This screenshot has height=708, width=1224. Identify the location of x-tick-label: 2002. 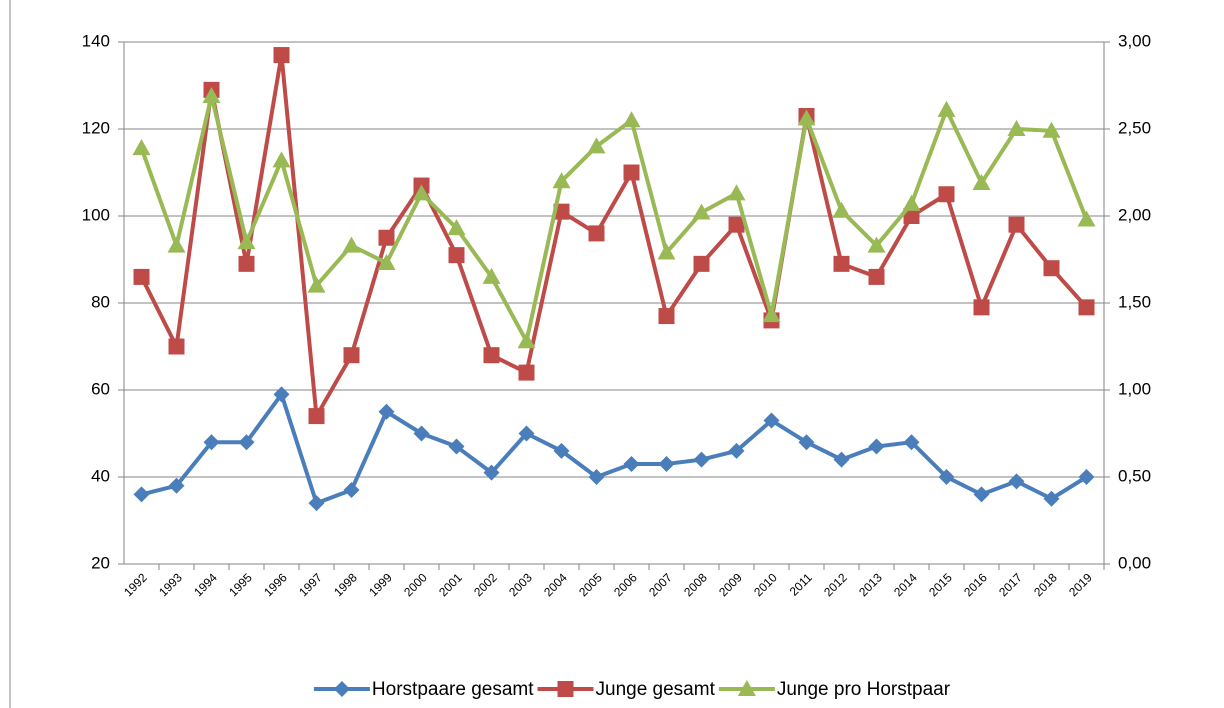
(485, 584).